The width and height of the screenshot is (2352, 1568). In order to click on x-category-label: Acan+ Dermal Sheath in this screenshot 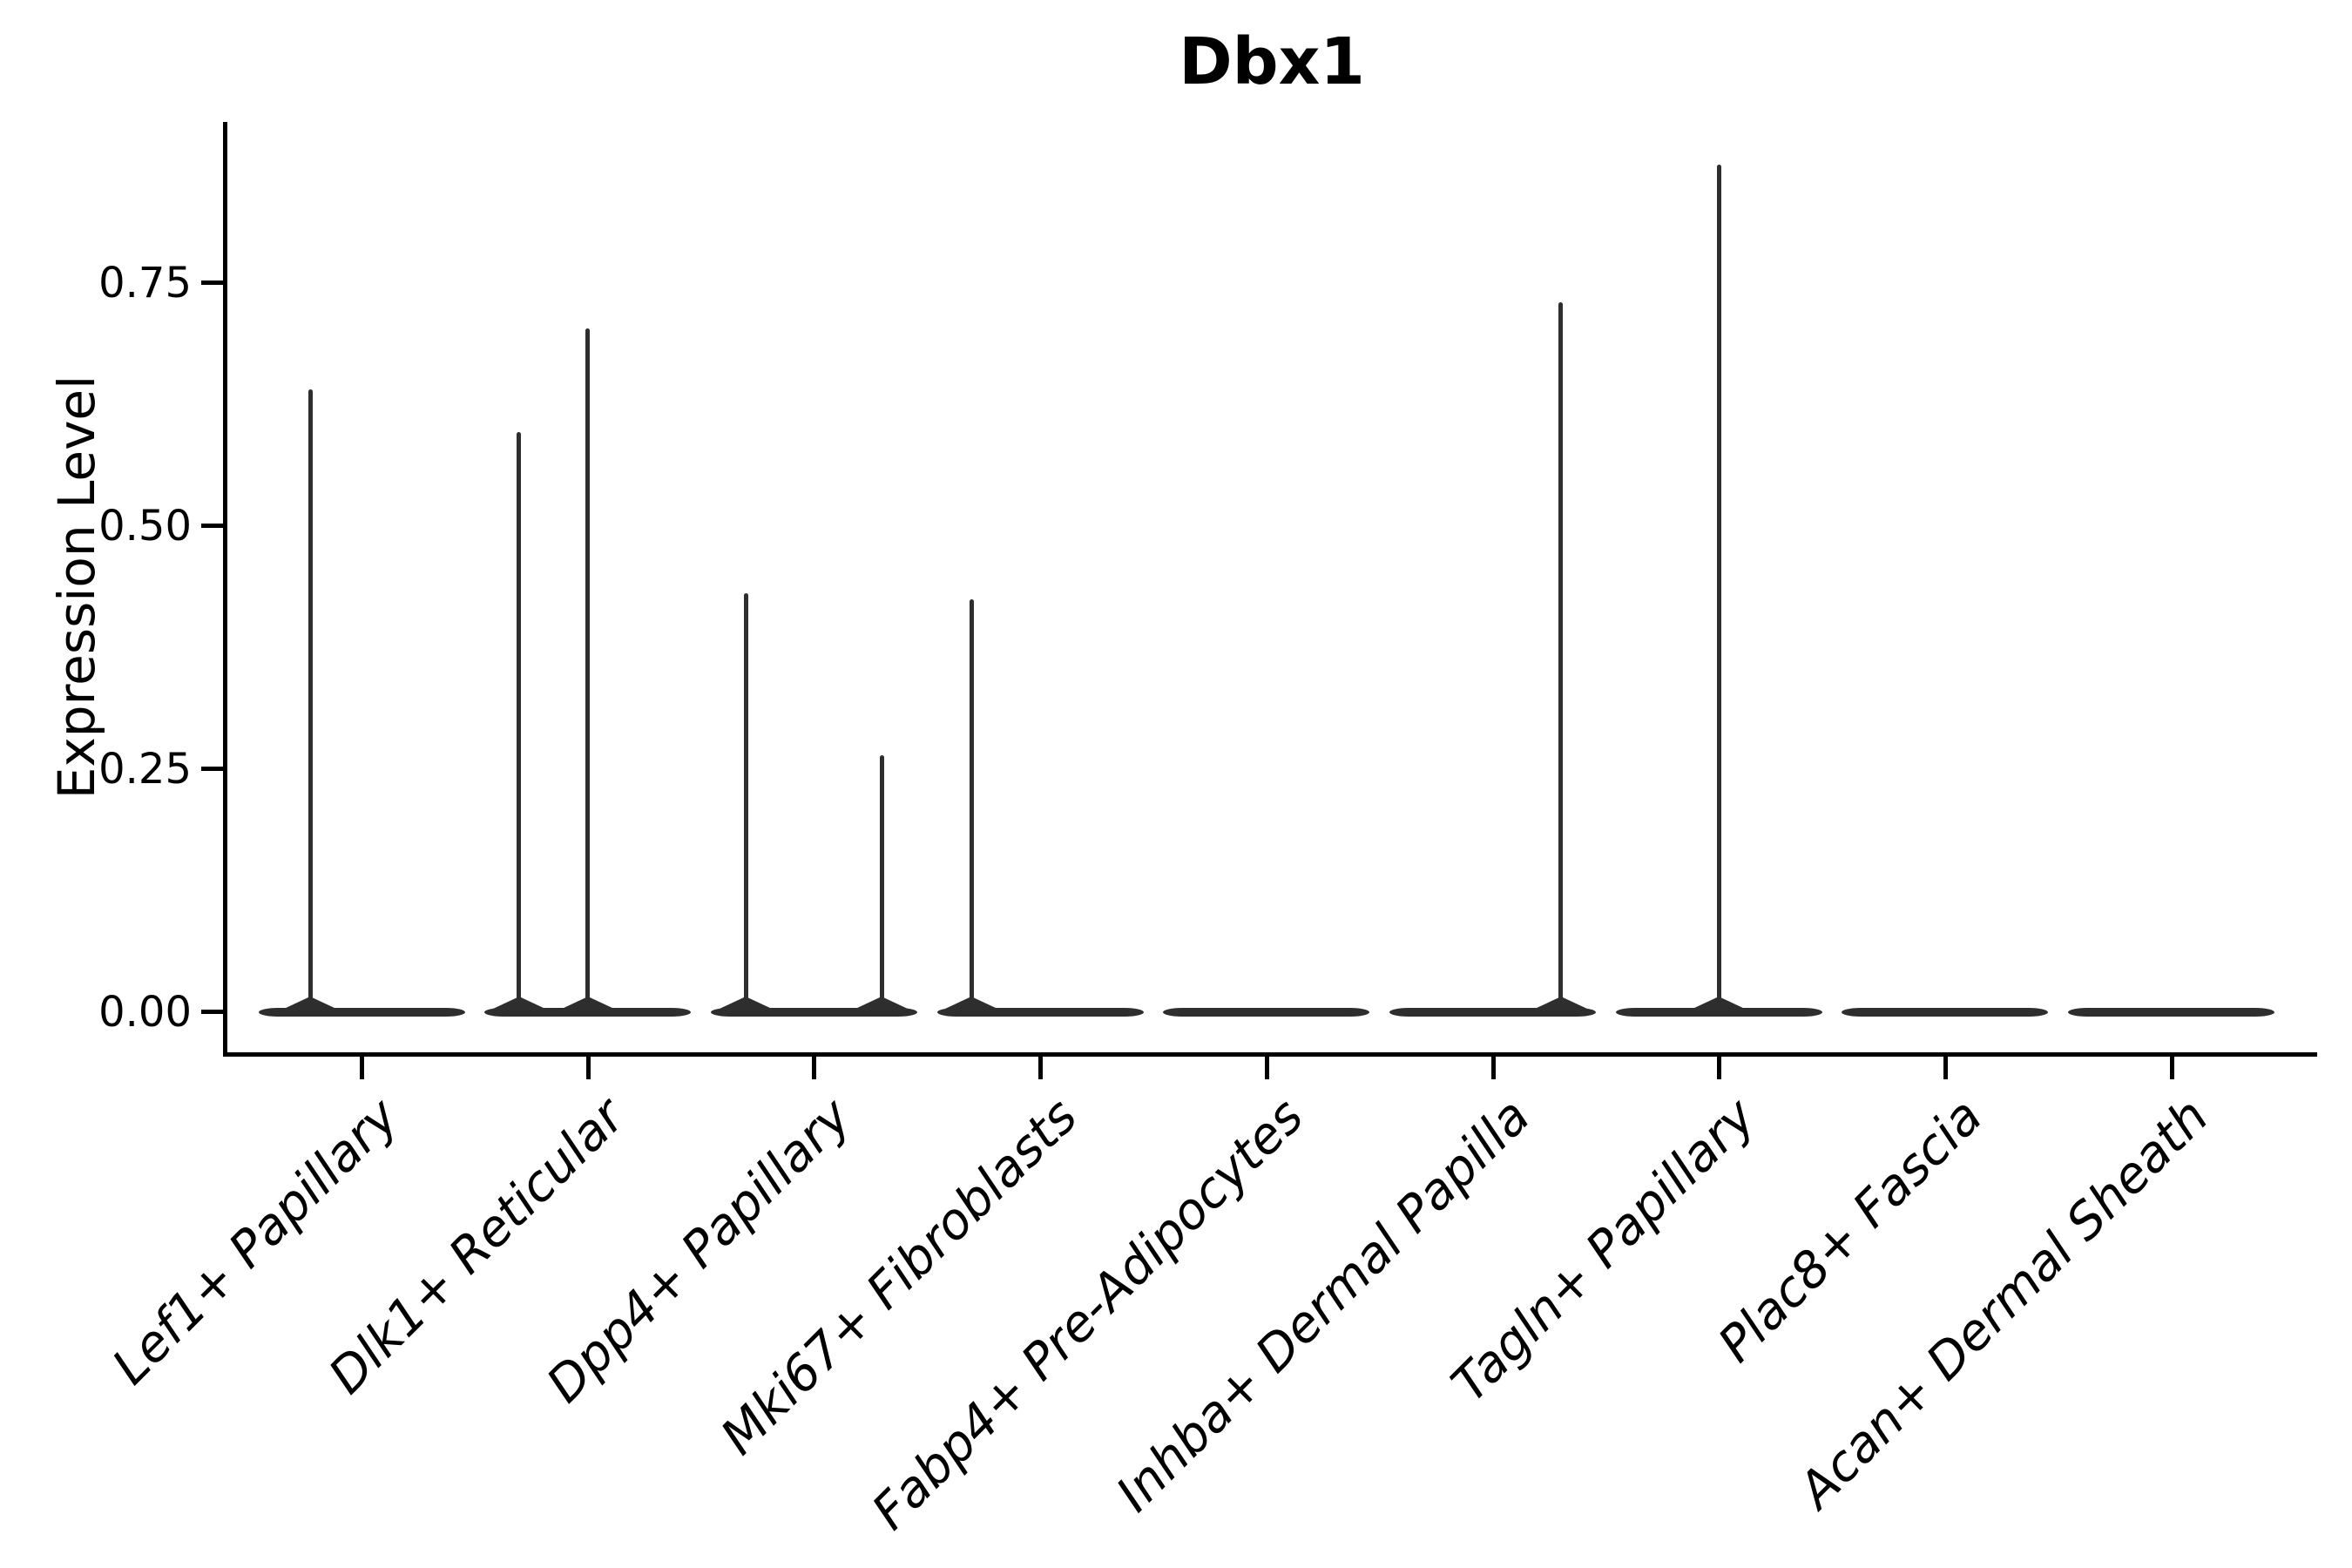, I will do `click(2004, 1303)`.